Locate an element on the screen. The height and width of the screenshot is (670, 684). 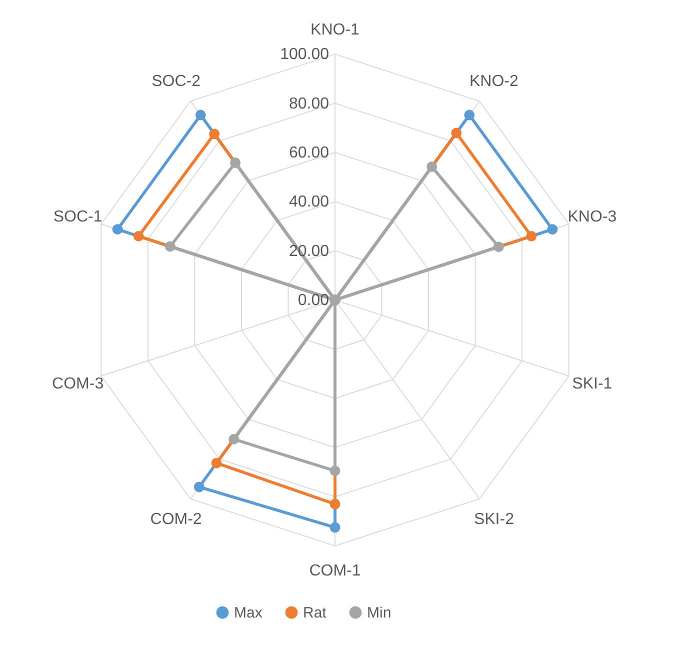
spoke-label: COM-3 is located at coordinates (78, 384).